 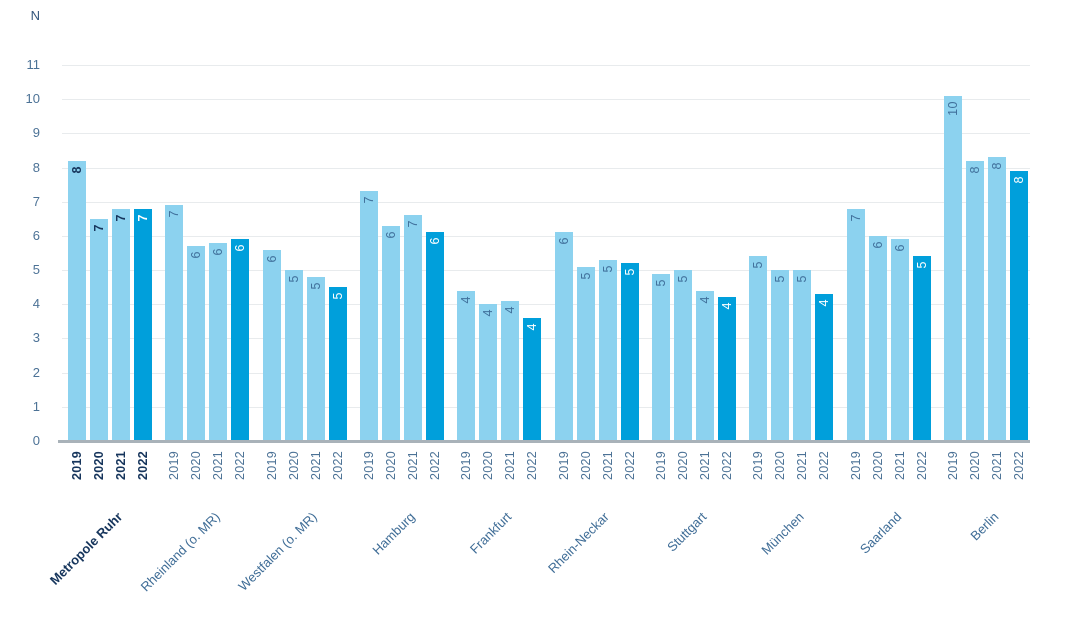 What do you see at coordinates (791, 344) in the screenshot?
I see `bar-group-8: 5 5 5 4 2019 2020 2021 2022 München` at bounding box center [791, 344].